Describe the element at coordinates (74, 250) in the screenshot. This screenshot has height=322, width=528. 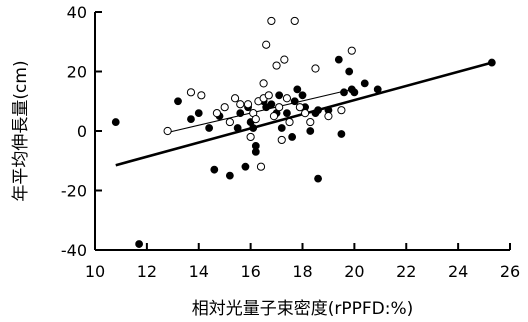
I see `y-tick-label: -40` at that location.